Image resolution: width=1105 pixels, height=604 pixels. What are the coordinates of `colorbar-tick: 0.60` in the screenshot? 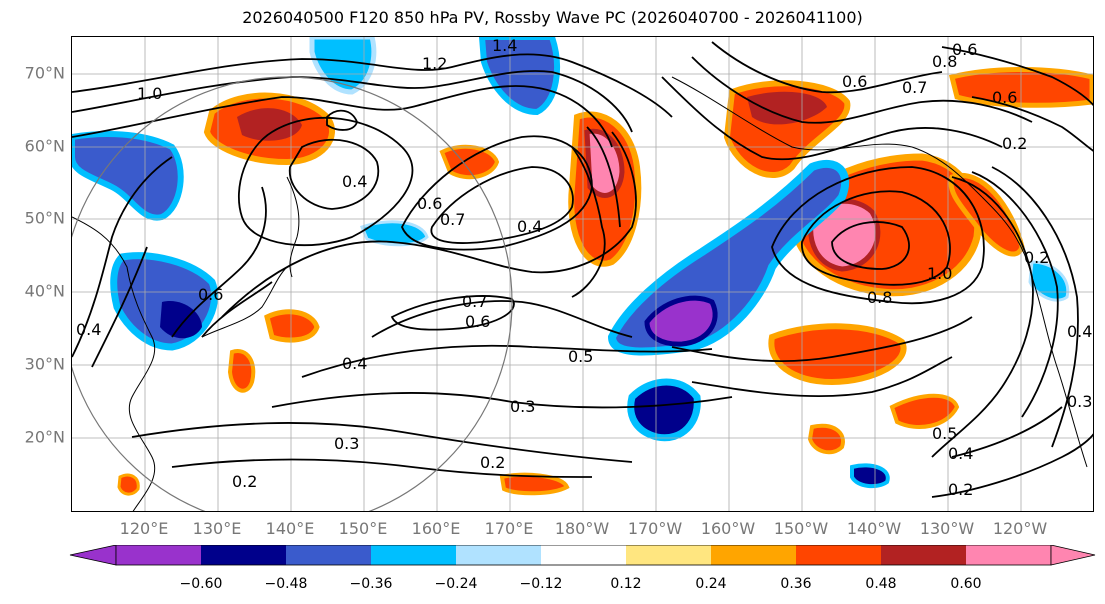 It's located at (966, 584).